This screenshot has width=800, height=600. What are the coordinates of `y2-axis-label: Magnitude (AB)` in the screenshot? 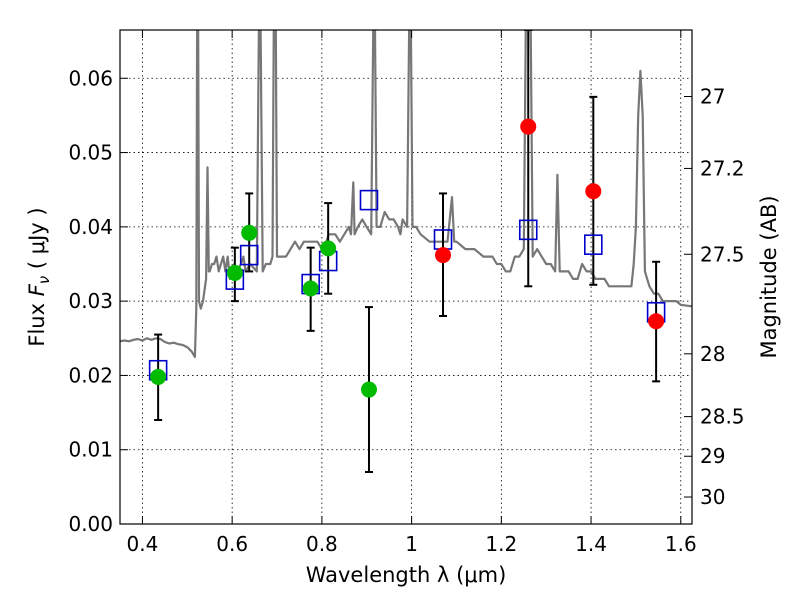 It's located at (769, 276).